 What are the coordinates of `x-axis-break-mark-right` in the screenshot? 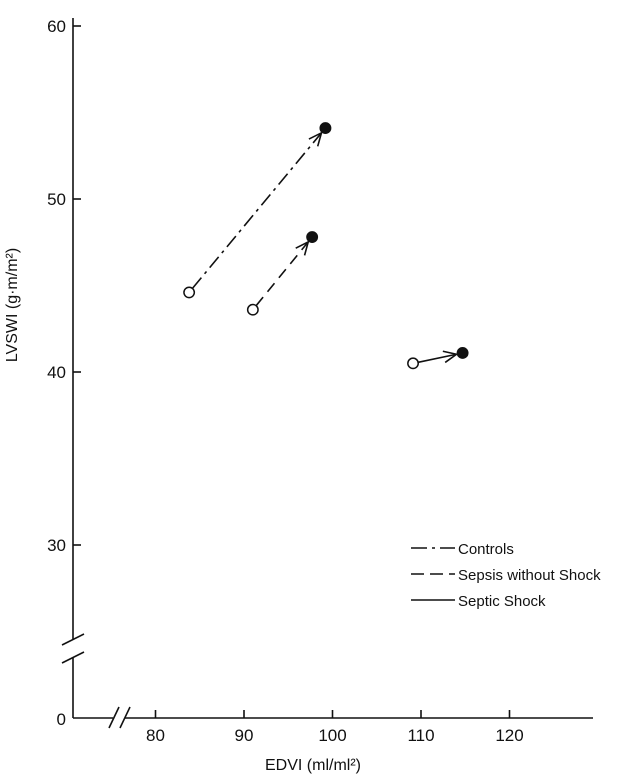 It's located at (125, 717).